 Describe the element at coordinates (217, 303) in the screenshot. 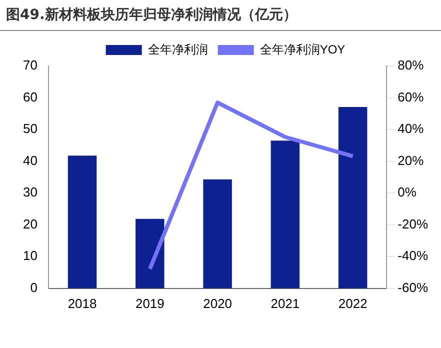

I see `x-tick-label: 2020` at that location.